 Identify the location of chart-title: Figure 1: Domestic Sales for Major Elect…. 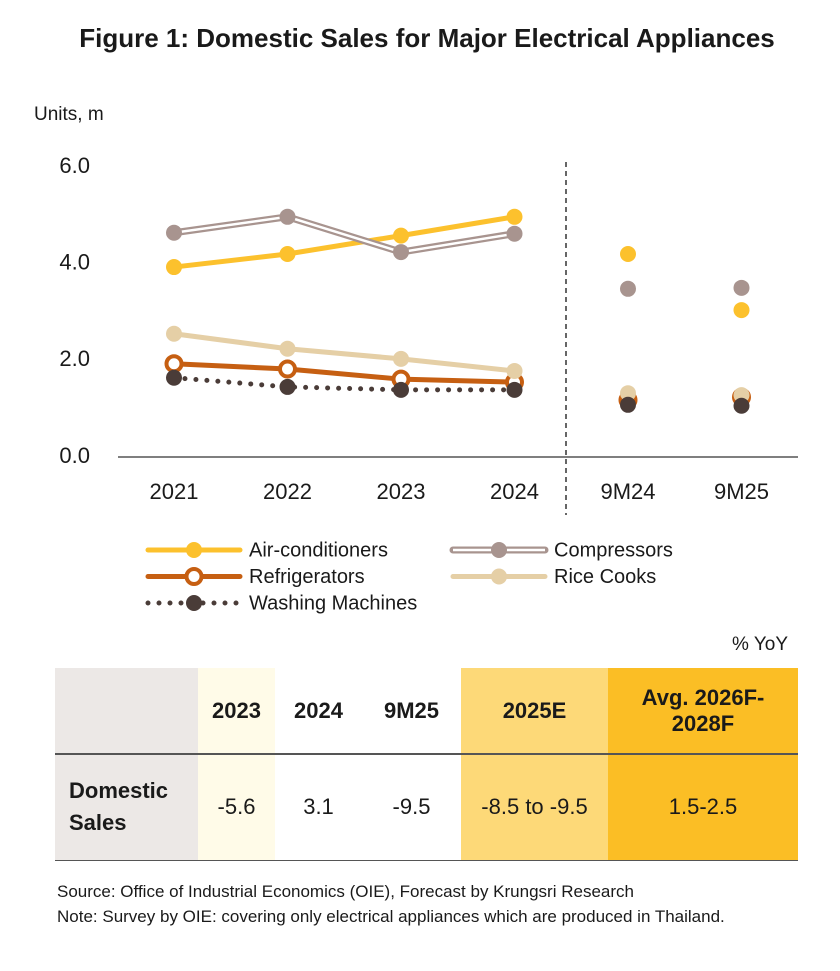
(427, 38).